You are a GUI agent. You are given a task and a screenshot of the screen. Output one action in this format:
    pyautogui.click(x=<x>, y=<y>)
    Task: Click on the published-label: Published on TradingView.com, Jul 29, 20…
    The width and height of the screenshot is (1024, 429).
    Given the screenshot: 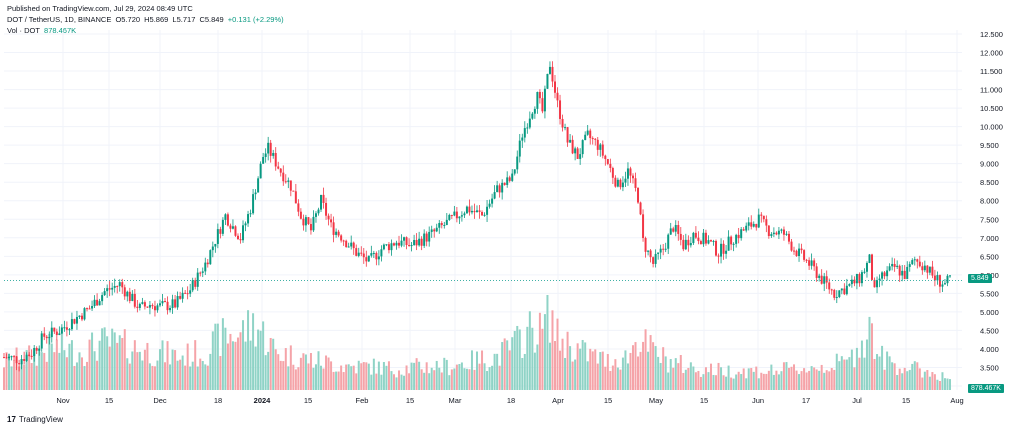 What is the action you would take?
    pyautogui.click(x=100, y=8)
    